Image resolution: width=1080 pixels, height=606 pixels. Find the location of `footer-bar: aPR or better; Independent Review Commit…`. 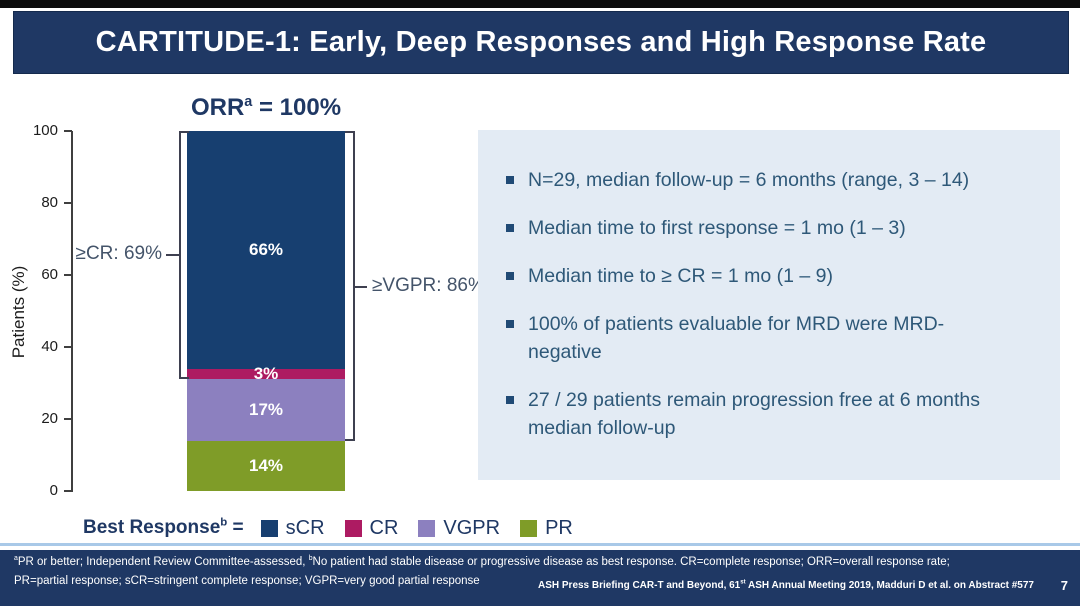

footer-bar: aPR or better; Independent Review Commit… is located at coordinates (540, 578).